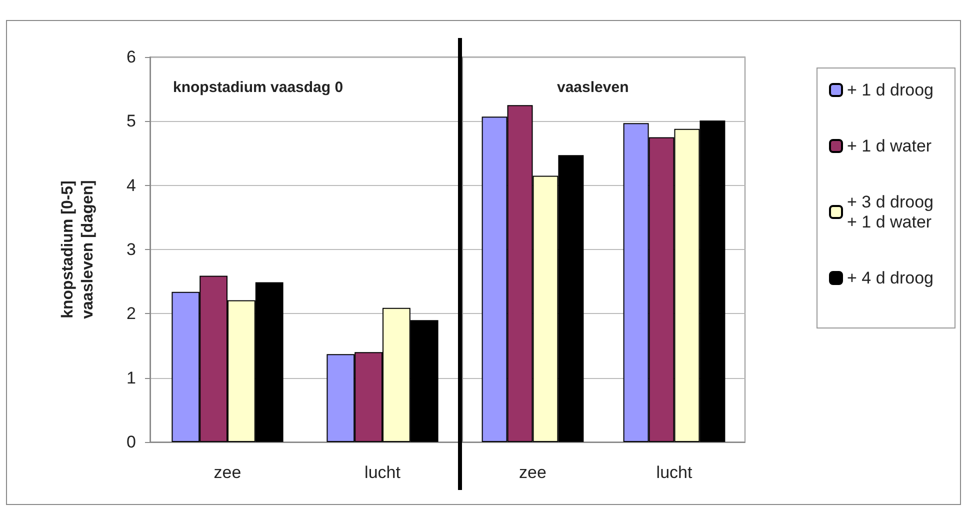 The height and width of the screenshot is (518, 963). I want to click on y-tick-label: 4, so click(131, 185).